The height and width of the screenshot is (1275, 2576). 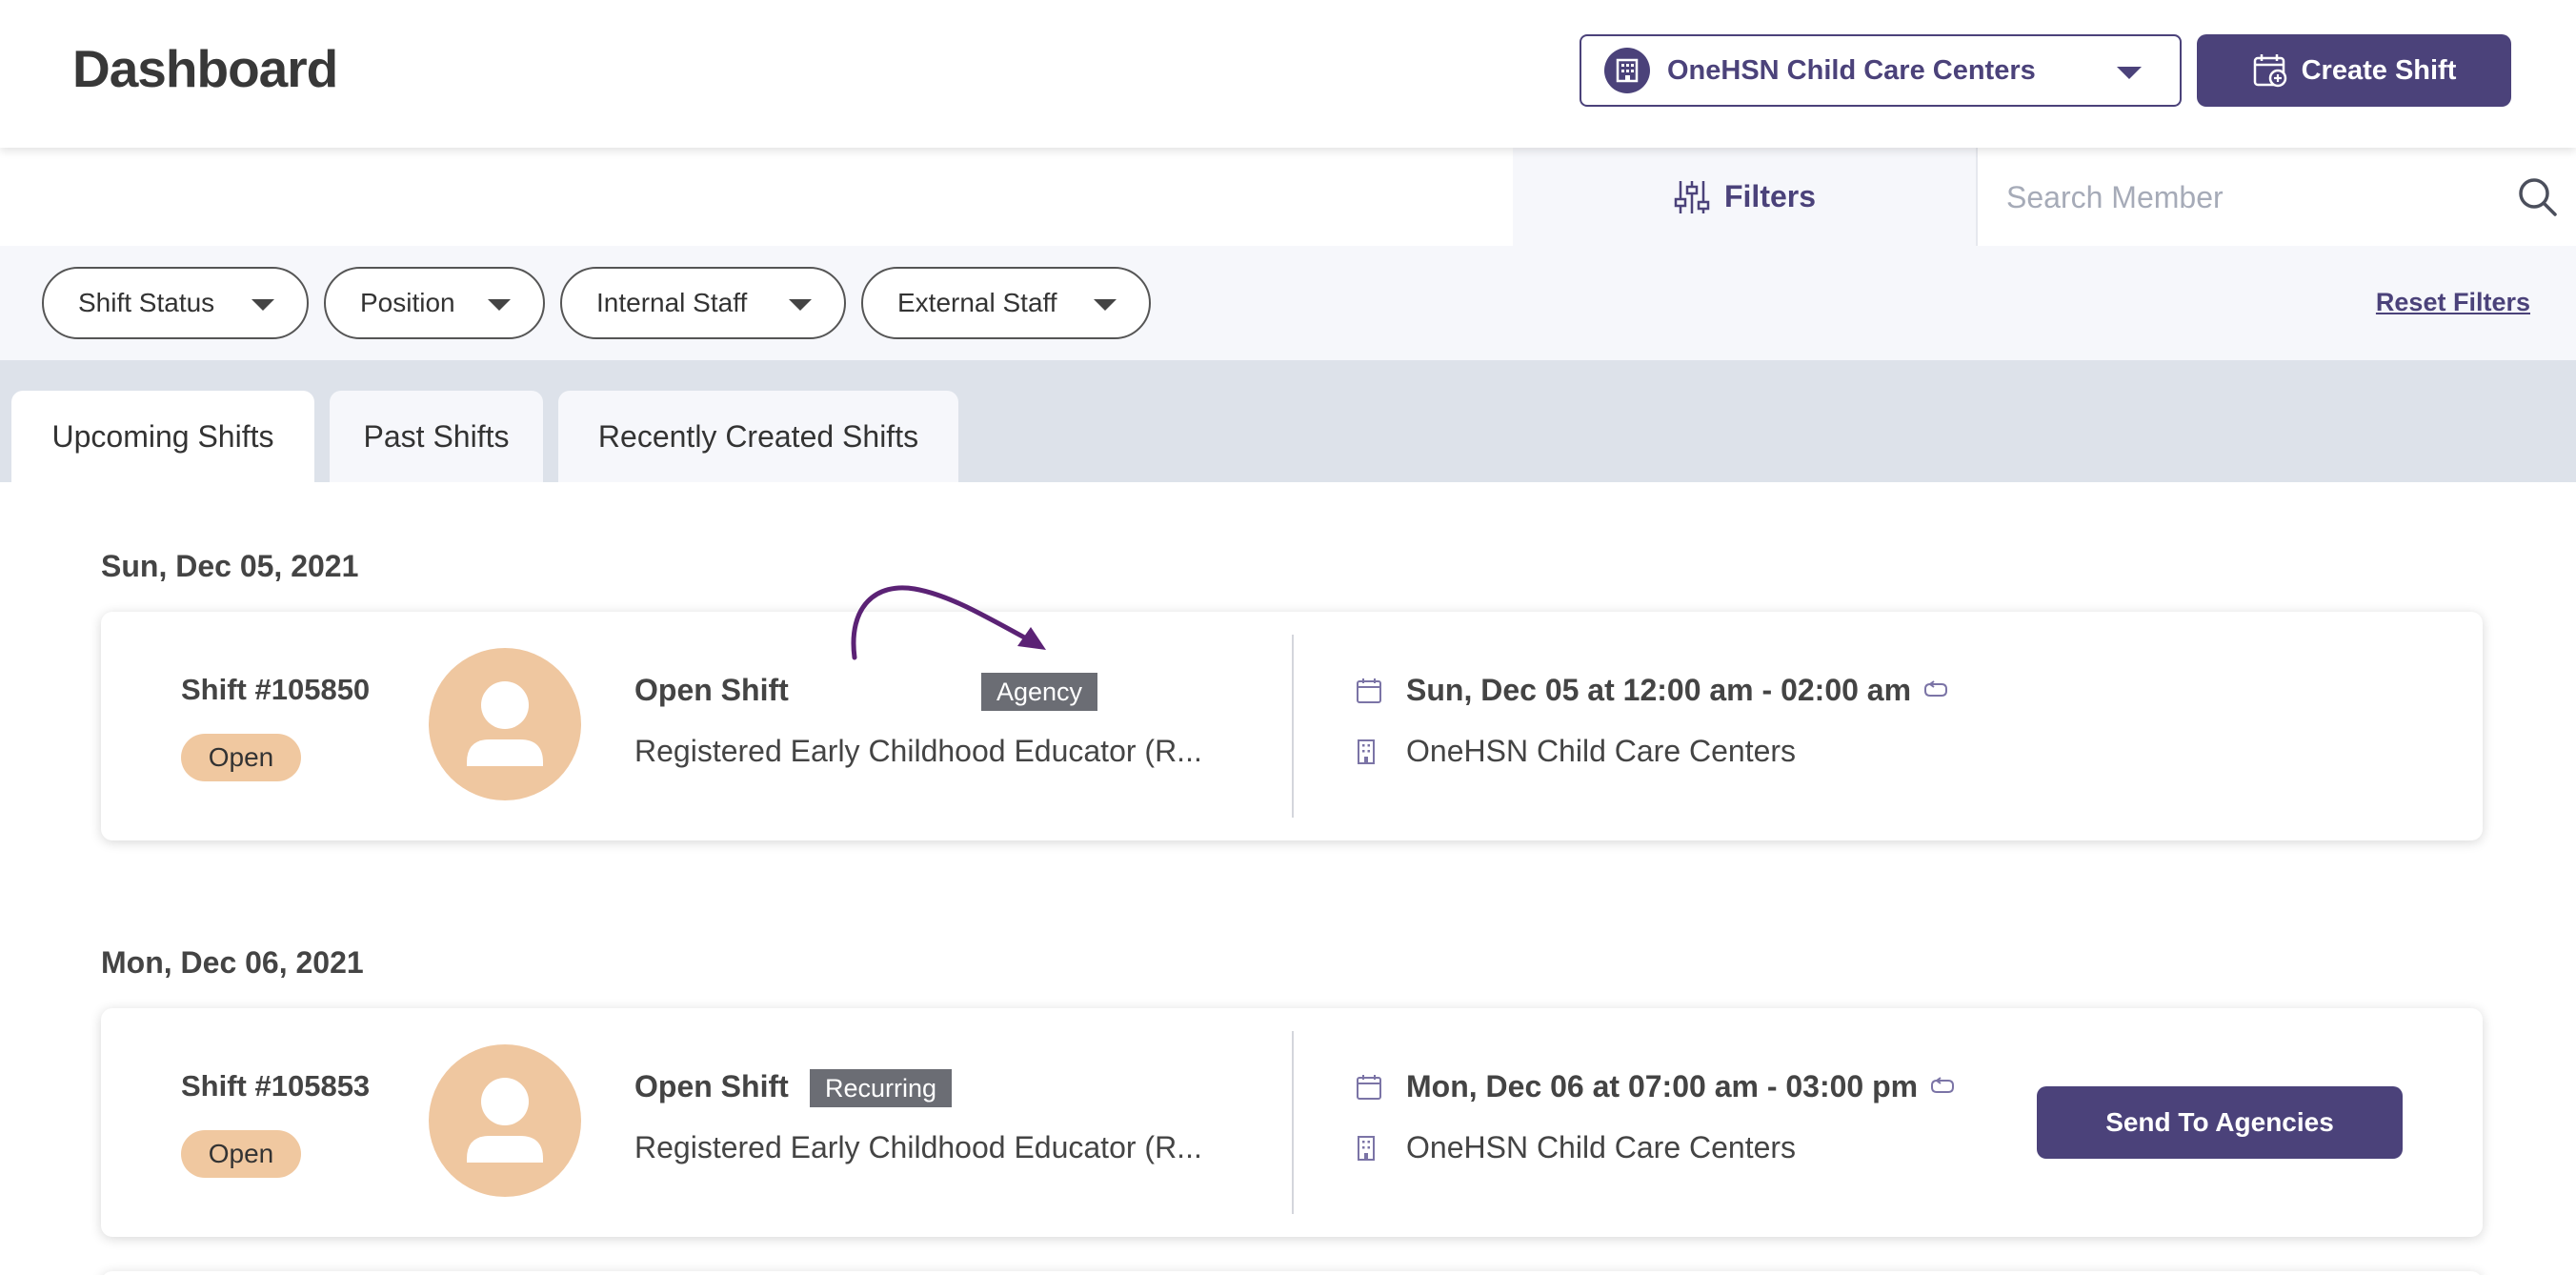 What do you see at coordinates (2270, 71) in the screenshot?
I see `calendar-add-icon` at bounding box center [2270, 71].